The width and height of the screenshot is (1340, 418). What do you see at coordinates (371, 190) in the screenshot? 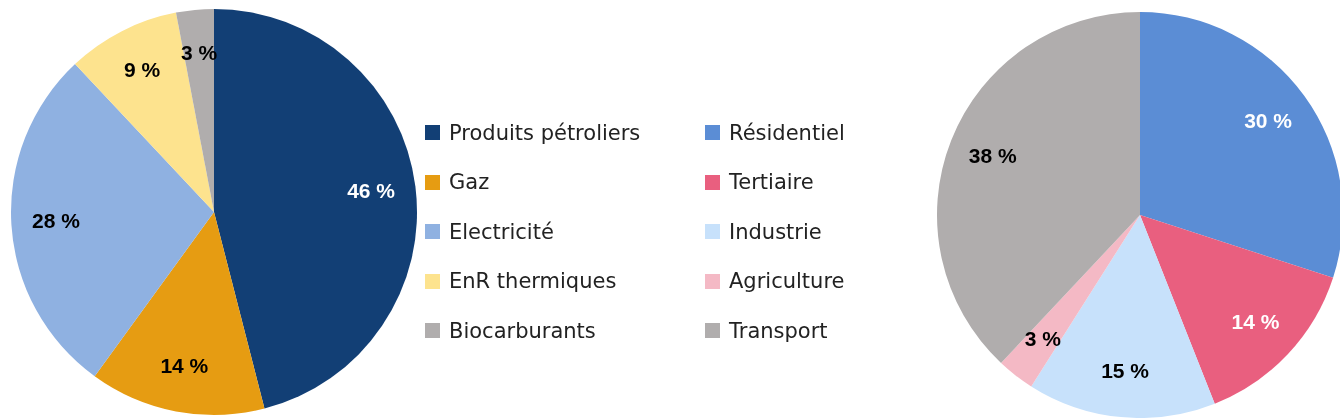
I see `data-label: 46 %` at bounding box center [371, 190].